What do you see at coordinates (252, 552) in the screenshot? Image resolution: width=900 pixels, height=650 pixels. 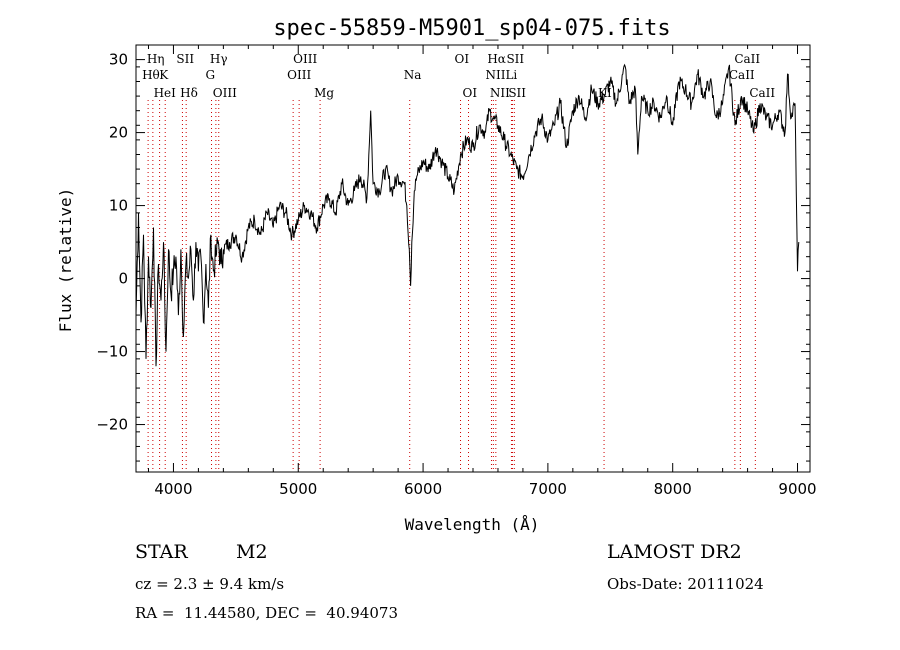 I see `object-subclass: M2` at bounding box center [252, 552].